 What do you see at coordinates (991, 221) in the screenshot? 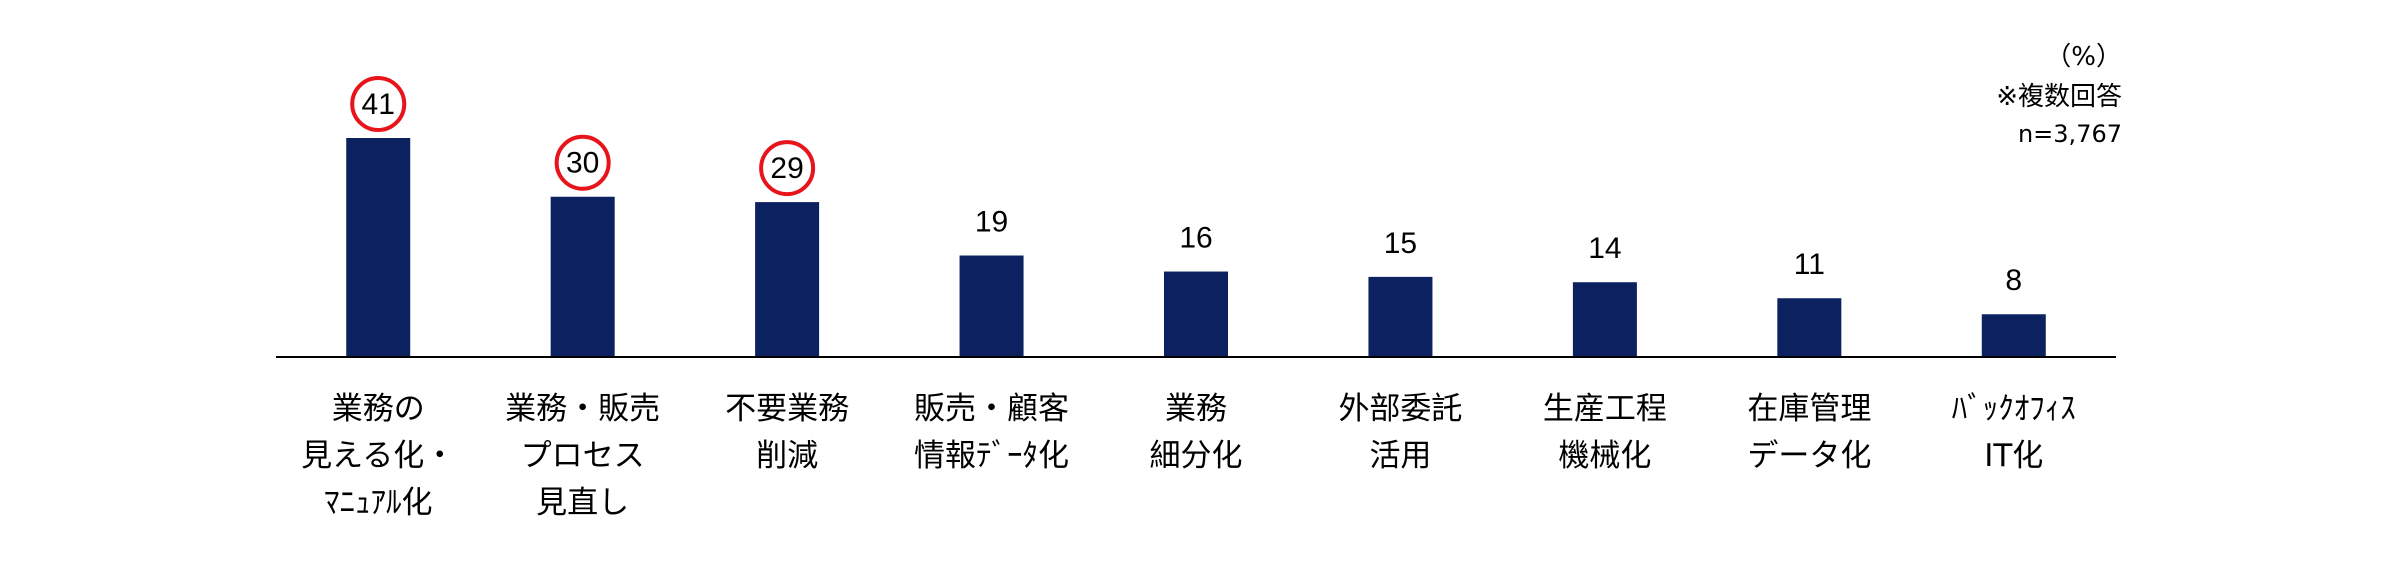
I see `value-label: 19` at bounding box center [991, 221].